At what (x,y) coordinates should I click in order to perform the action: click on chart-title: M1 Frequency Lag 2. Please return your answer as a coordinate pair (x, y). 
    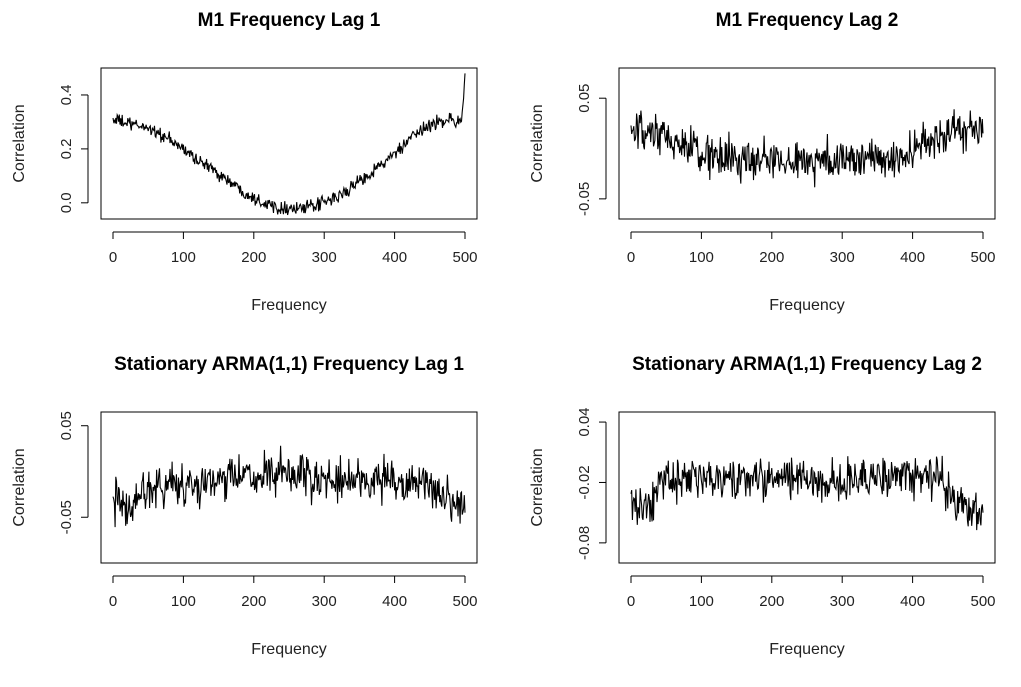
    Looking at the image, I should click on (807, 20).